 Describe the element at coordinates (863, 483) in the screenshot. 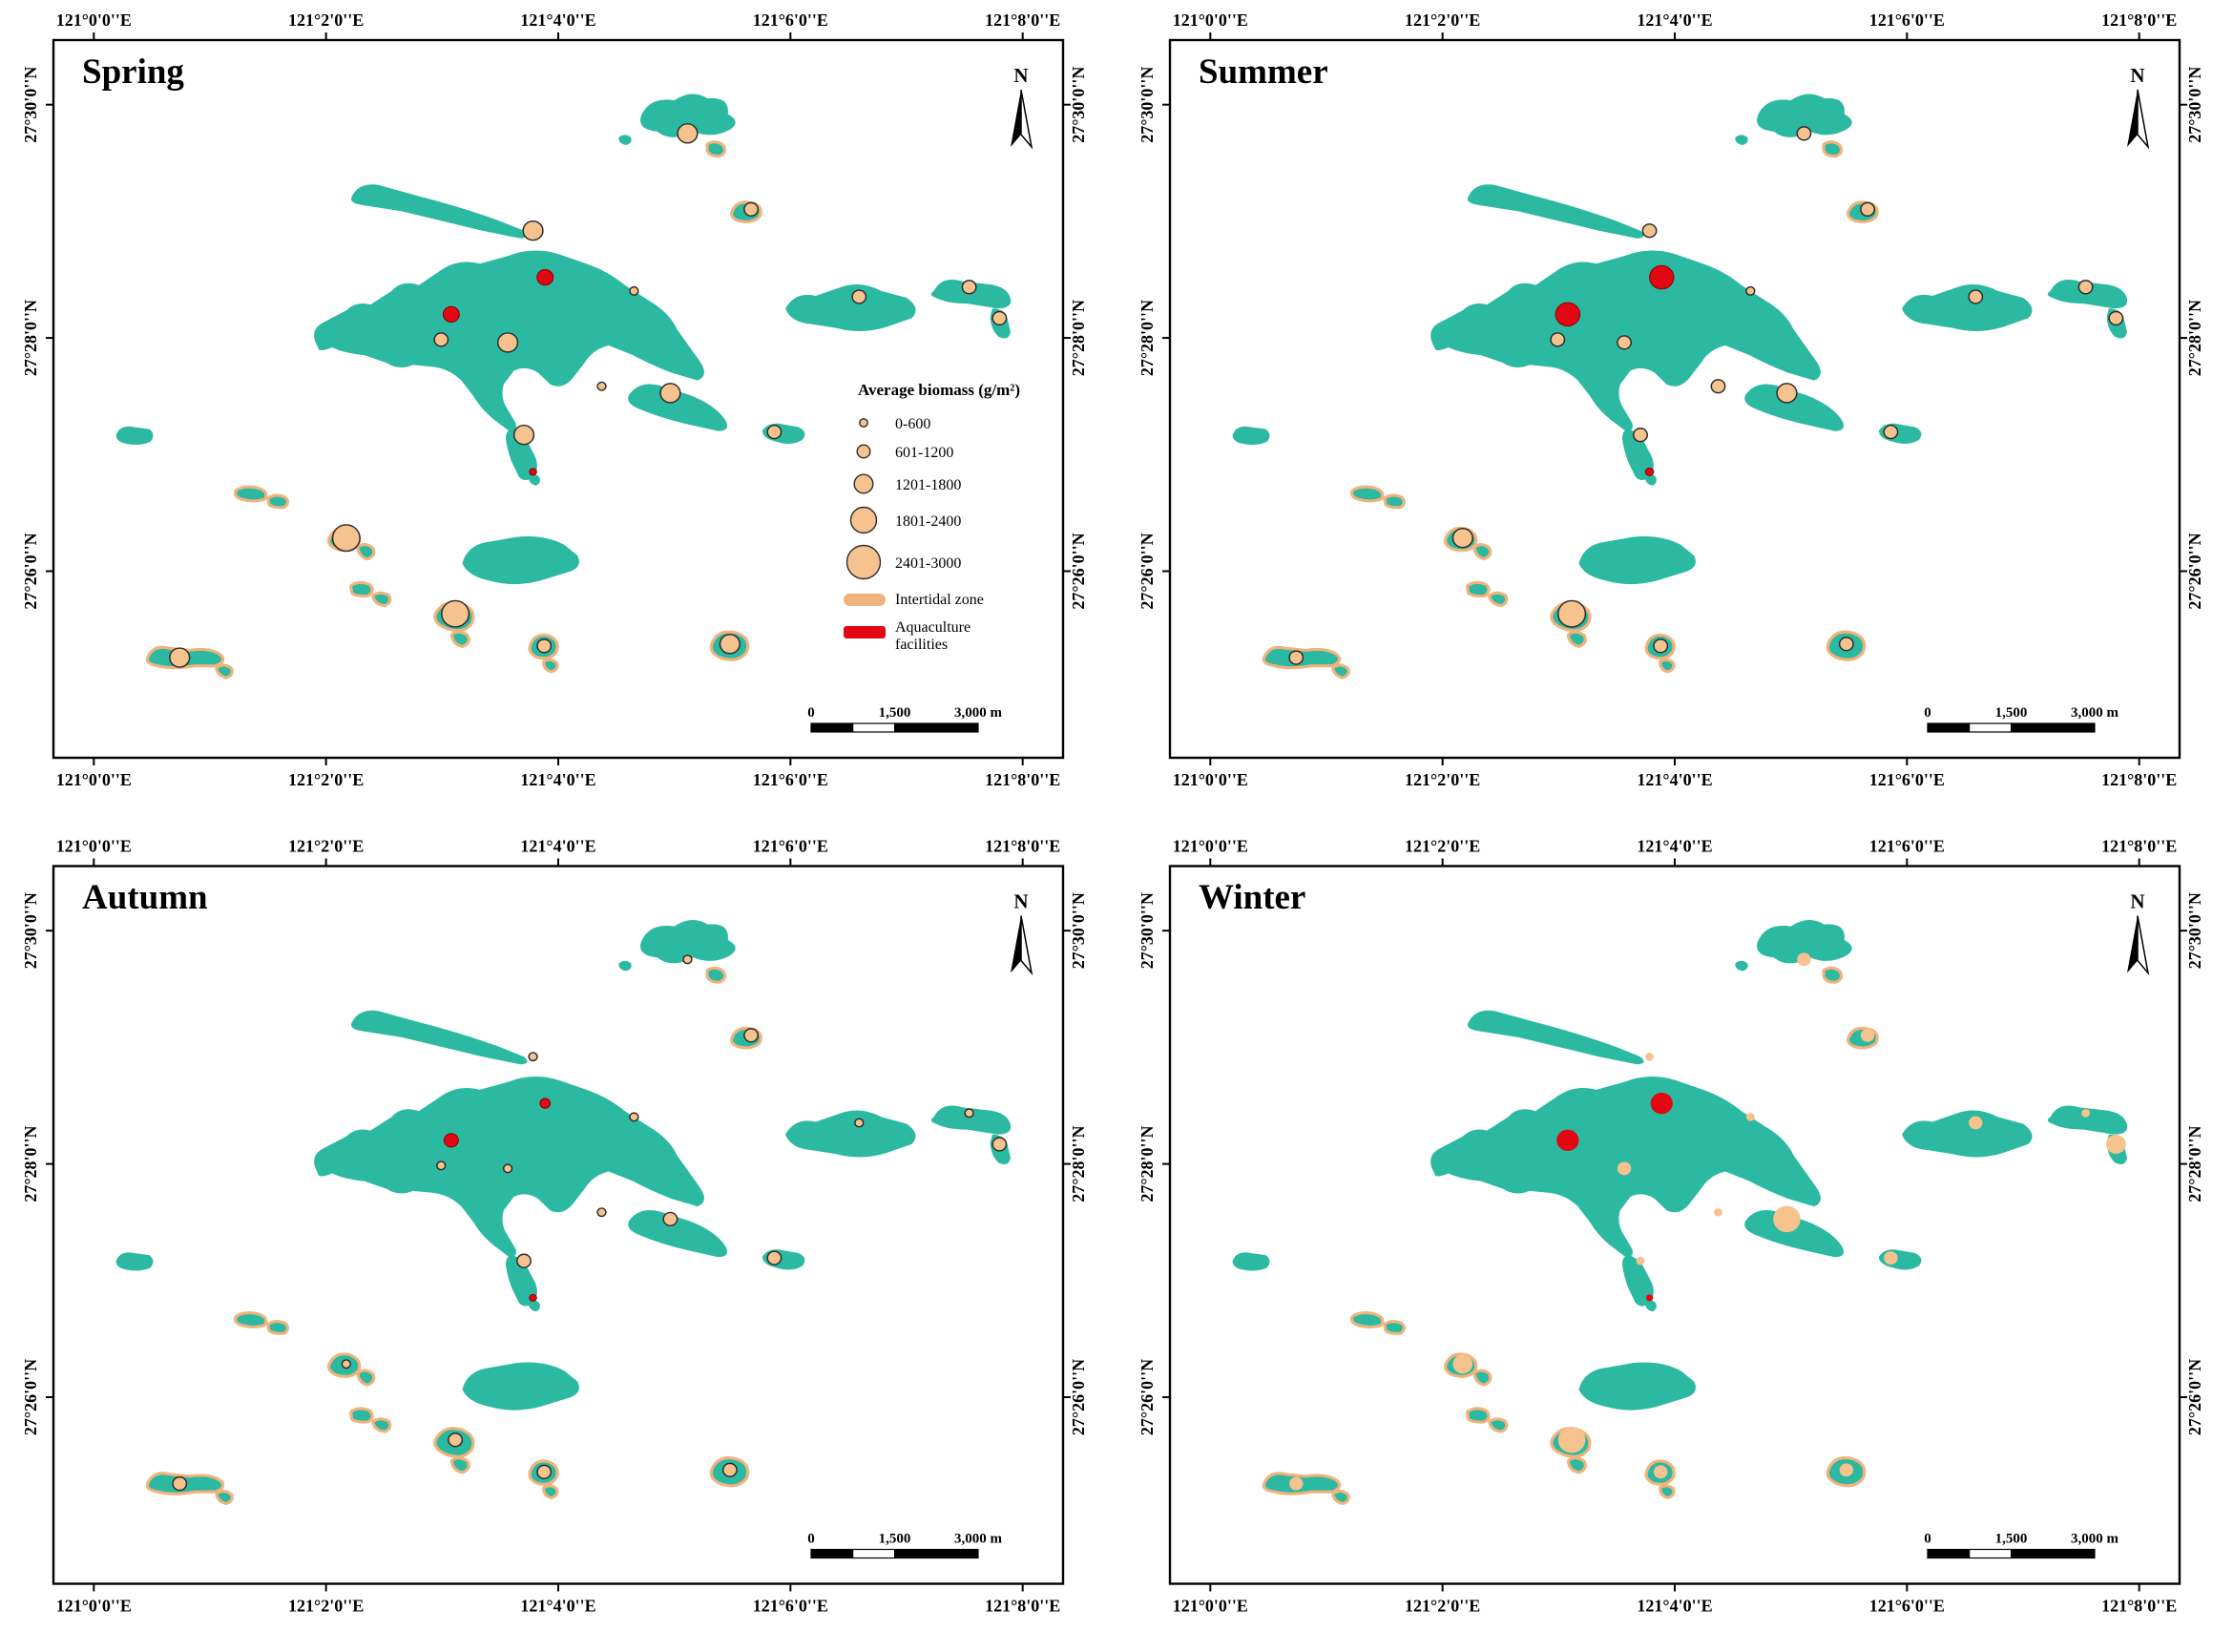

I see `legend-size-circle` at that location.